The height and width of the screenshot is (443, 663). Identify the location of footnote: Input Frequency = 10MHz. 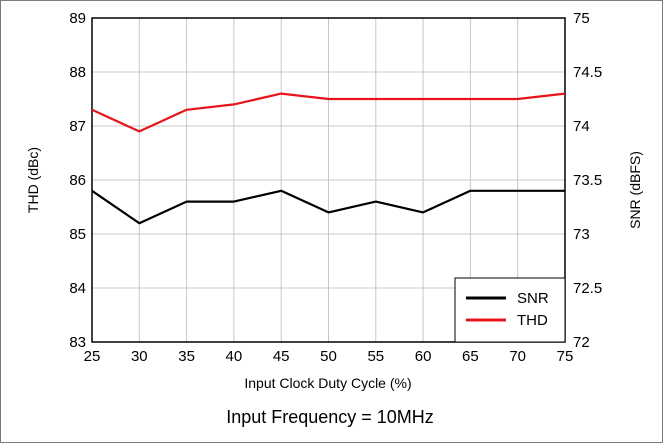
(330, 417).